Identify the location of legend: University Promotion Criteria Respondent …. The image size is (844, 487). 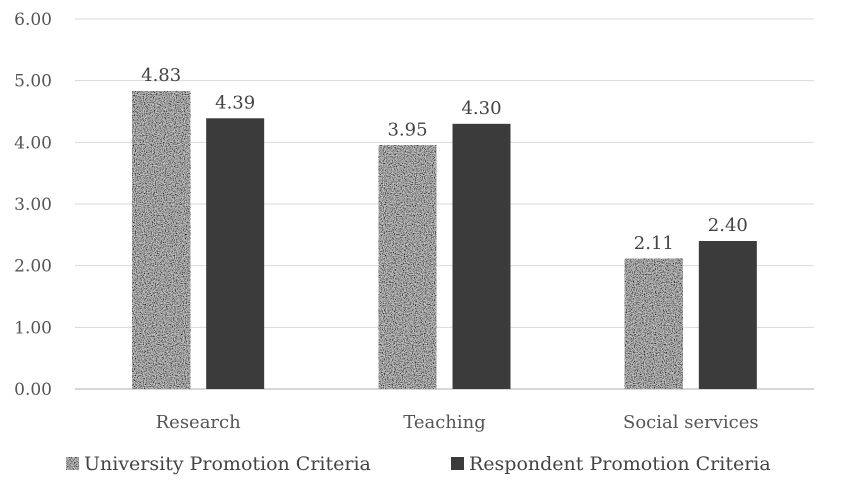
(418, 464).